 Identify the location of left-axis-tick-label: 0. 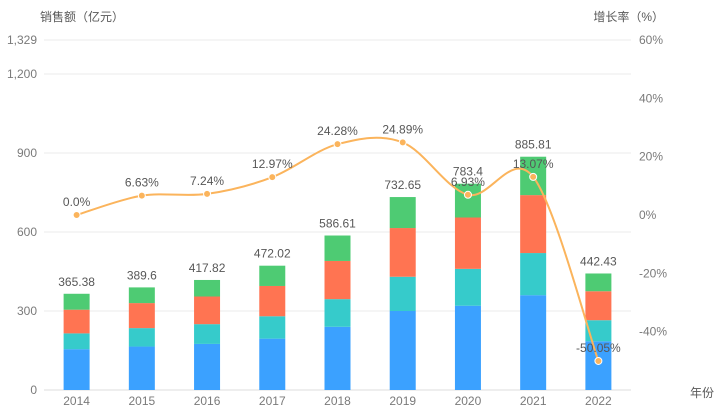
(33, 390).